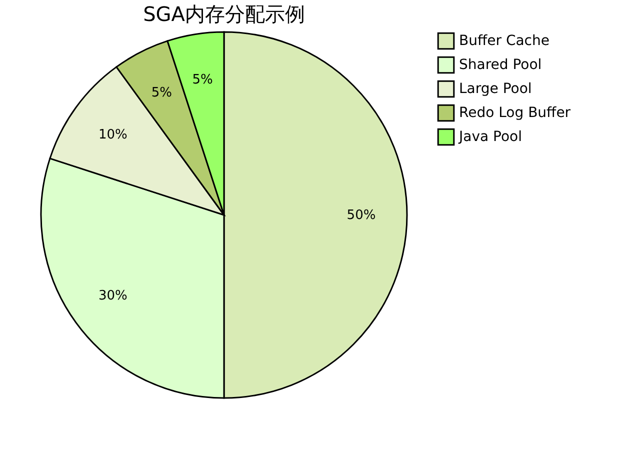 The image size is (635, 450). What do you see at coordinates (224, 14) in the screenshot?
I see `chart-title: SGA内存分配示例` at bounding box center [224, 14].